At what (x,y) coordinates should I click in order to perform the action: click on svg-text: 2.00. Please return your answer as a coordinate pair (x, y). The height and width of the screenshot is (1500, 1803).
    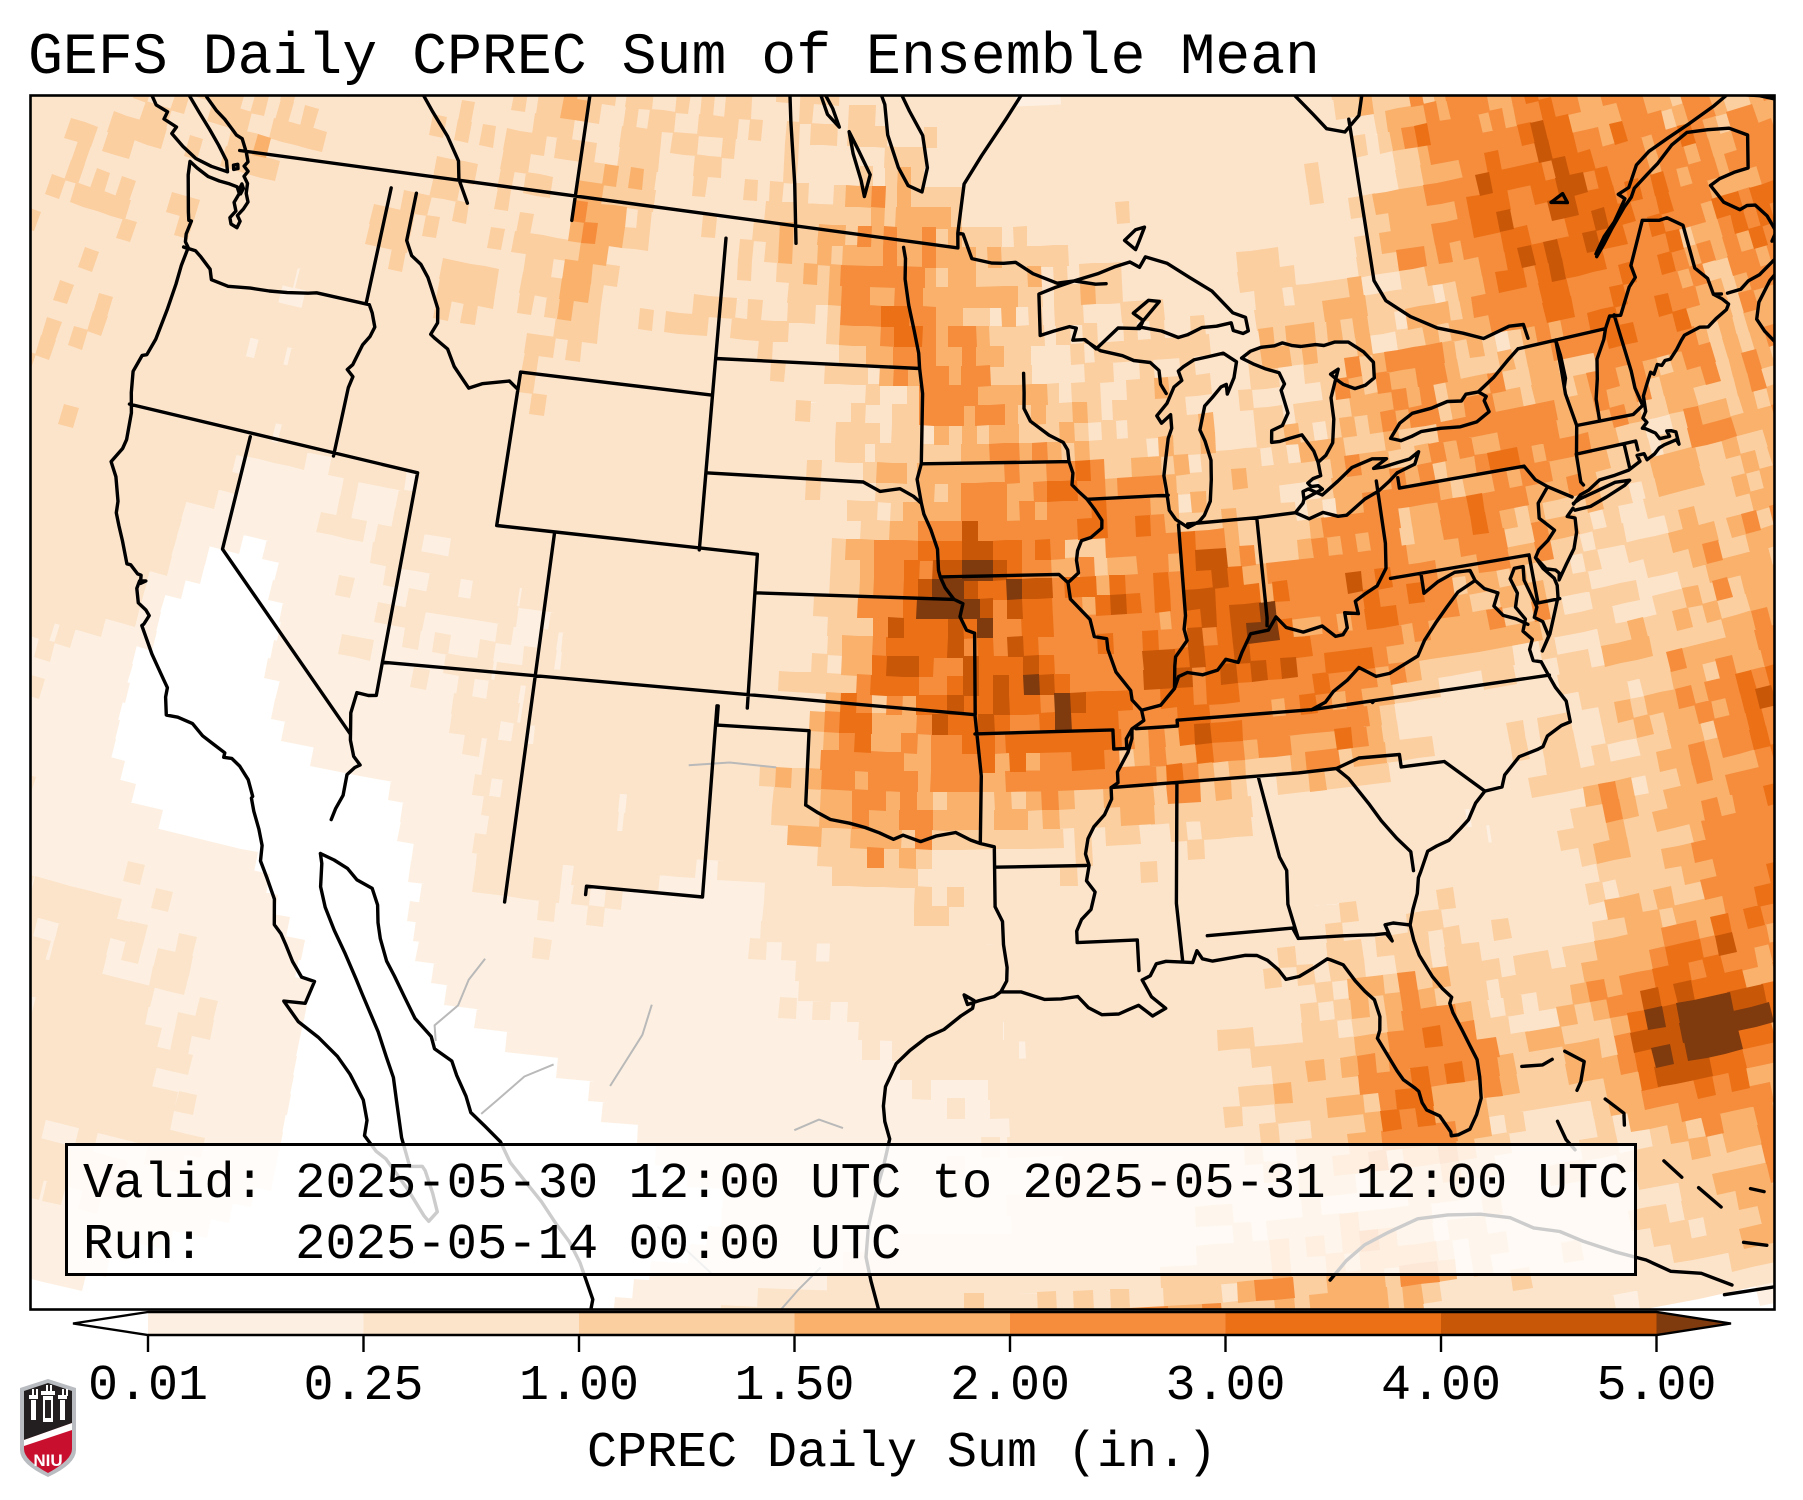
    Looking at the image, I should click on (1010, 1386).